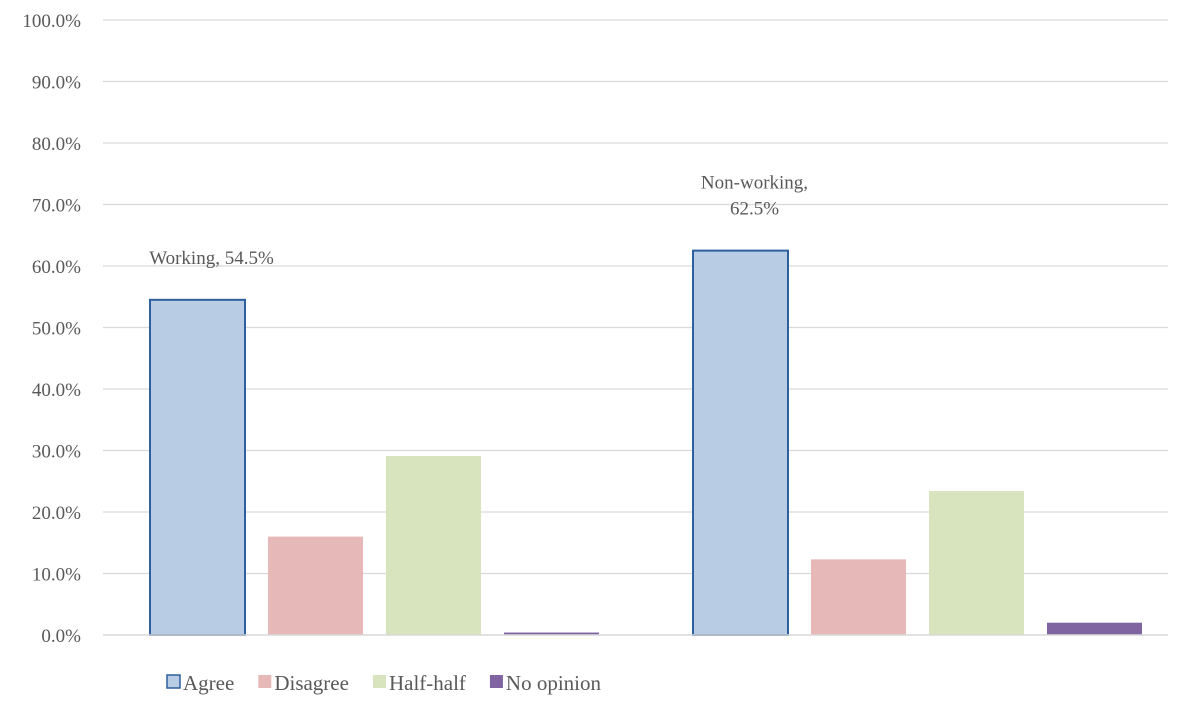 The image size is (1184, 707). Describe the element at coordinates (197, 467) in the screenshot. I see `bar-agree-working` at that location.